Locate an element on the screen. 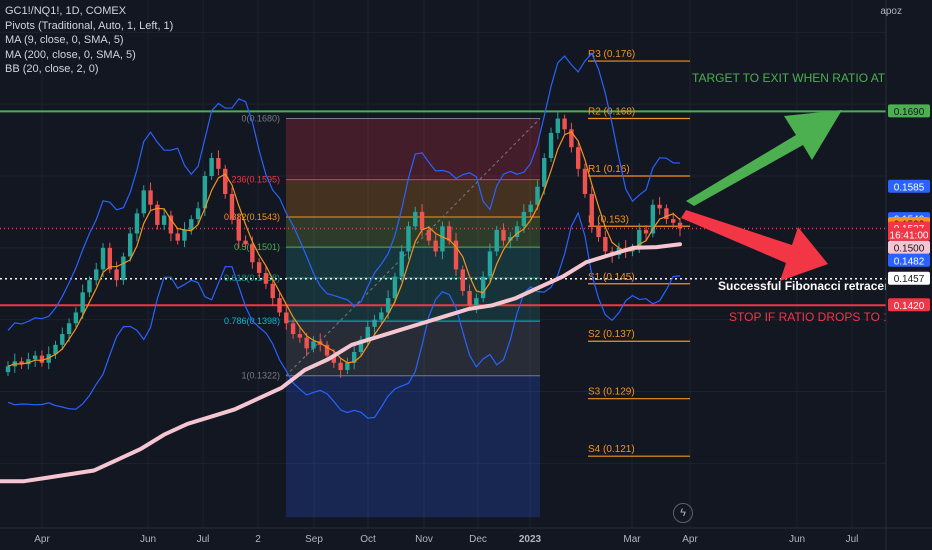 The image size is (932, 550). annotation-target: TARGET TO EXIT WHEN RATIO AT 16.9% is located at coordinates (807, 78).